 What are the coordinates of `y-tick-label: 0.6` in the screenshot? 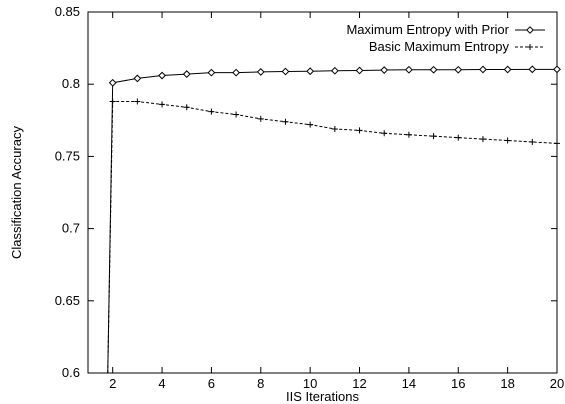 It's located at (71, 372).